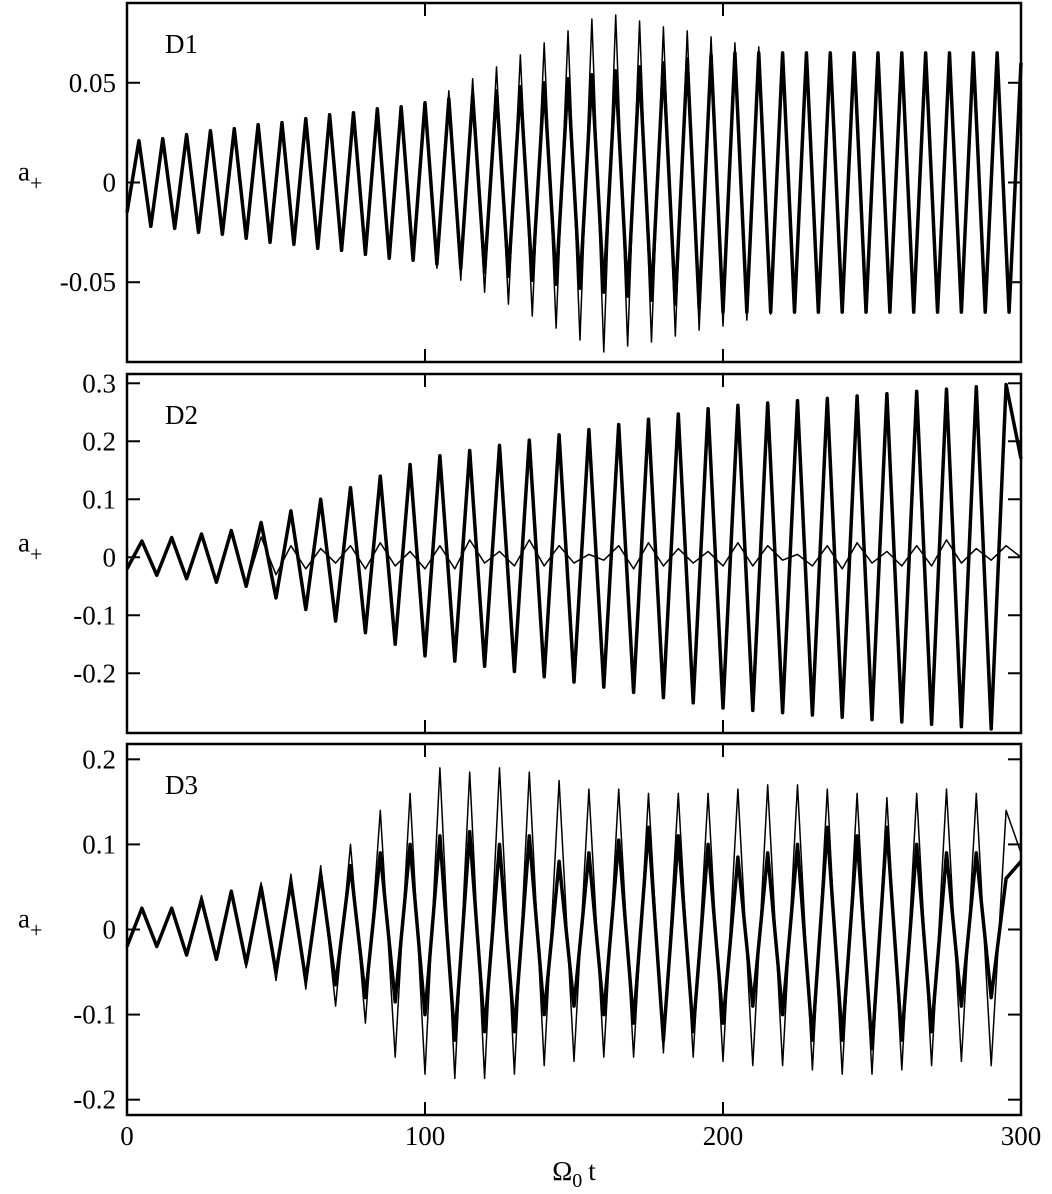 Image resolution: width=1052 pixels, height=1194 pixels. Describe the element at coordinates (92, 83) in the screenshot. I see `y-tick-label: 0.05` at that location.